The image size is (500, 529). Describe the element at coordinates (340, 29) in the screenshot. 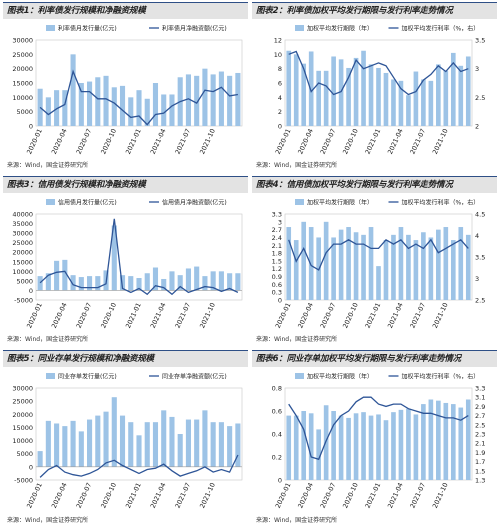

I see `legend-bar-label: 加权平均发行期限（年）` at that location.